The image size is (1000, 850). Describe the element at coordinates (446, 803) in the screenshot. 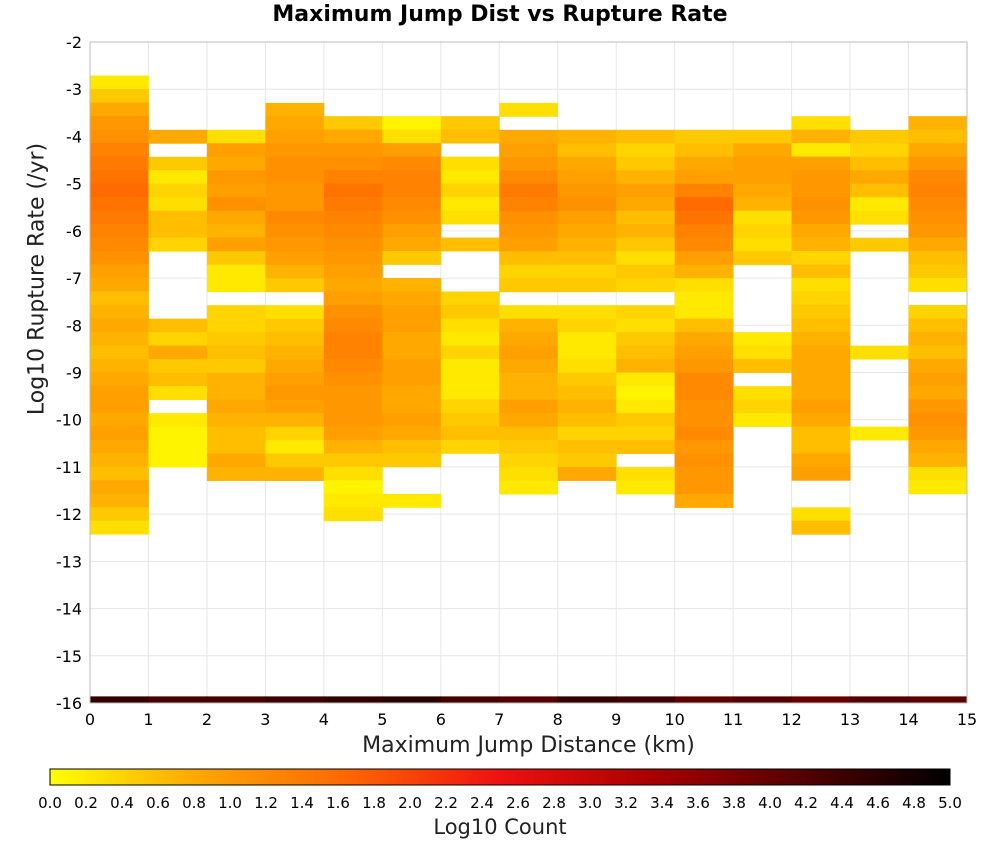

I see `colorbar-tick-label: 2.2` at that location.